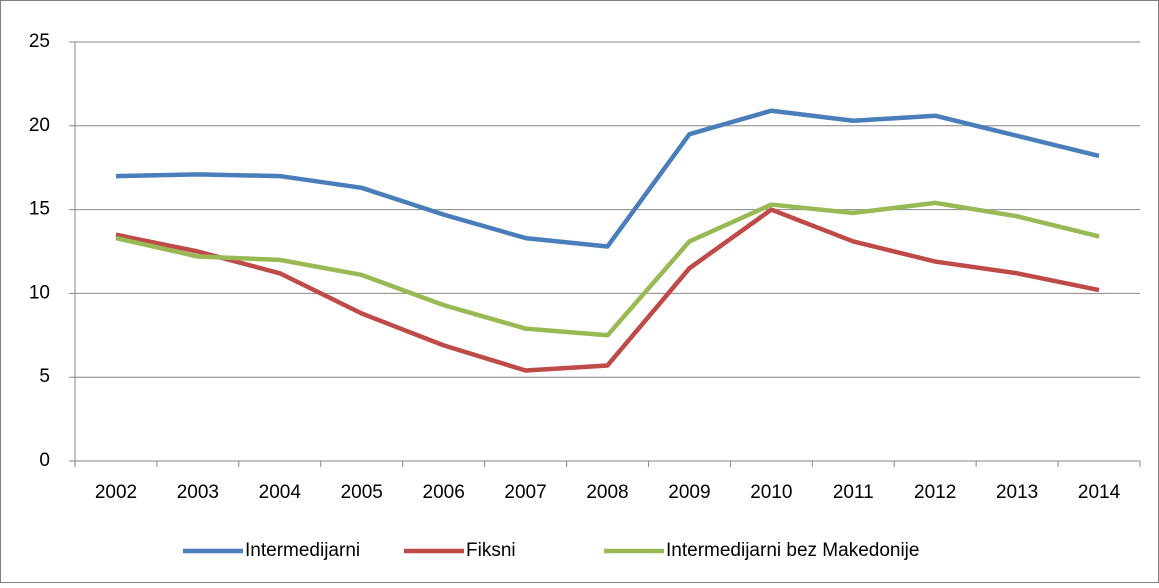  What do you see at coordinates (302, 550) in the screenshot?
I see `legend-label: Intermedijarni` at bounding box center [302, 550].